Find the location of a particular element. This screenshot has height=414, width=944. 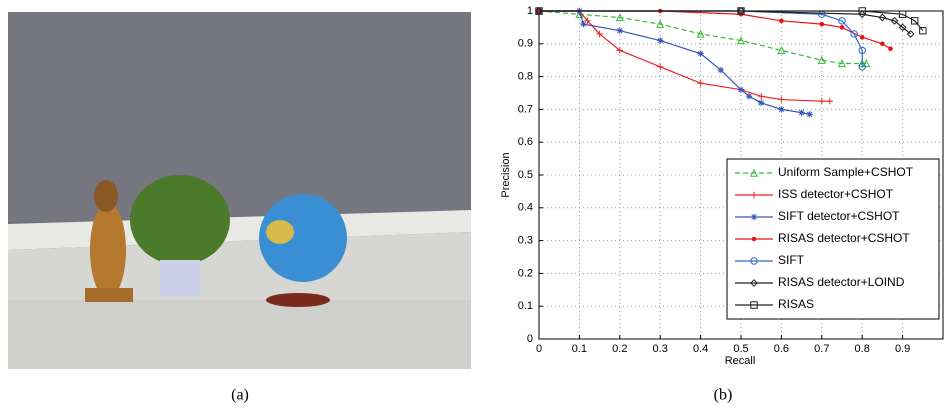

y-tick-label: 0.9 is located at coordinates (525, 44).